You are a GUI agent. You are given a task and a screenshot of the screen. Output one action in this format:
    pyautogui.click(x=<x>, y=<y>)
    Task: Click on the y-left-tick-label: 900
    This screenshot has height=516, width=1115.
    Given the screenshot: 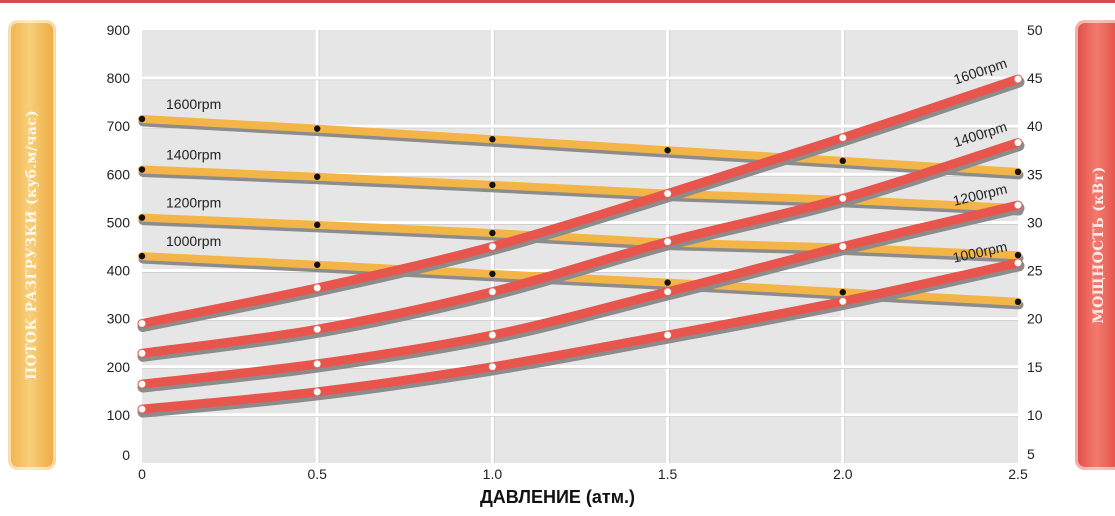 What is the action you would take?
    pyautogui.click(x=119, y=30)
    